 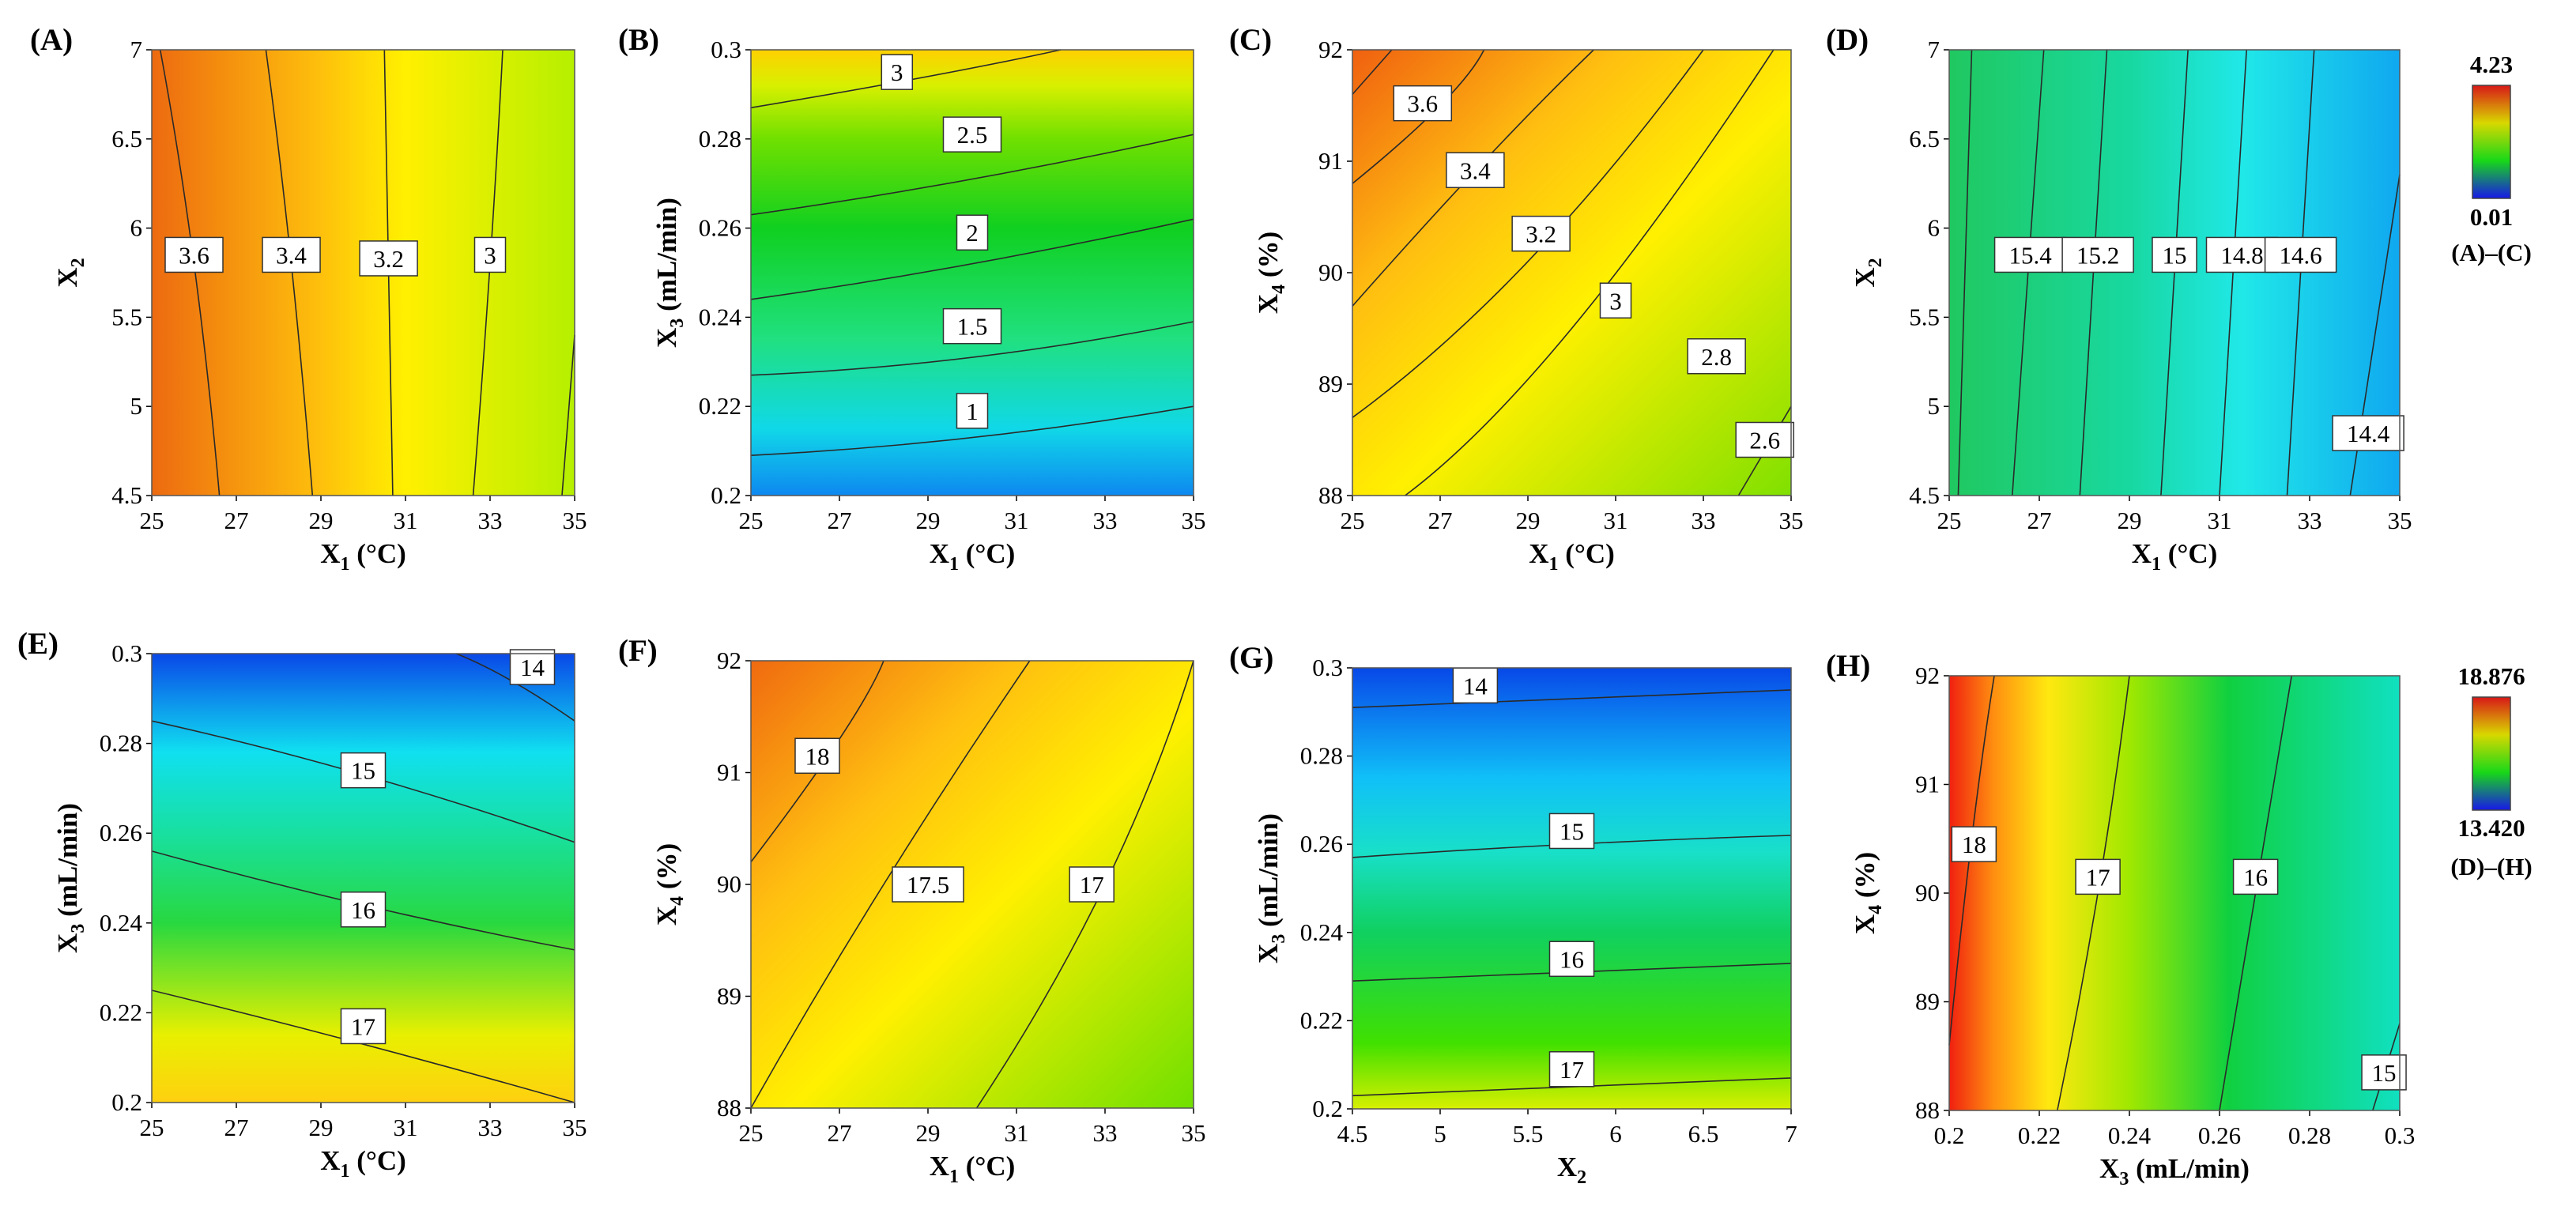 What do you see at coordinates (1791, 1134) in the screenshot?
I see `x-tick-label: 7` at bounding box center [1791, 1134].